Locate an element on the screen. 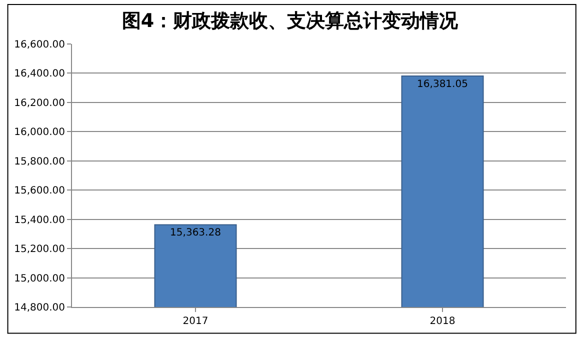  y-tick-label: 15,200.00 is located at coordinates (39, 250).